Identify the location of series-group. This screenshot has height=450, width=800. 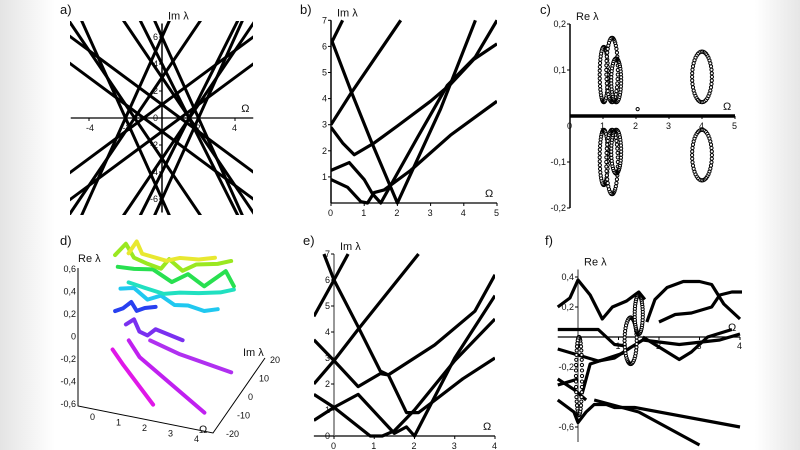
(161, 118).